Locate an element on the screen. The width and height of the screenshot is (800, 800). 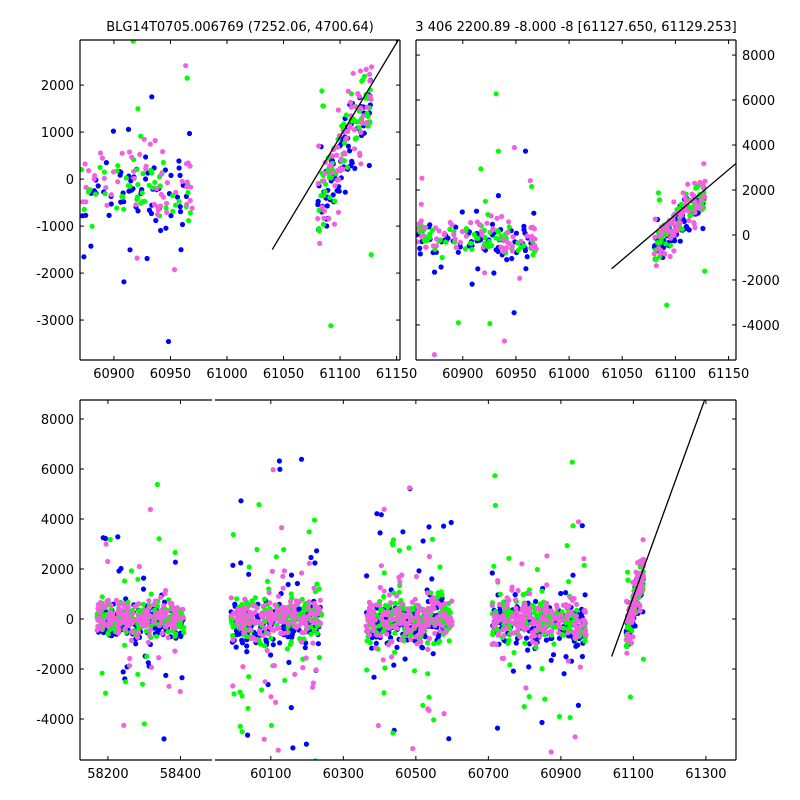
x-tick-label: 61000 is located at coordinates (226, 374).